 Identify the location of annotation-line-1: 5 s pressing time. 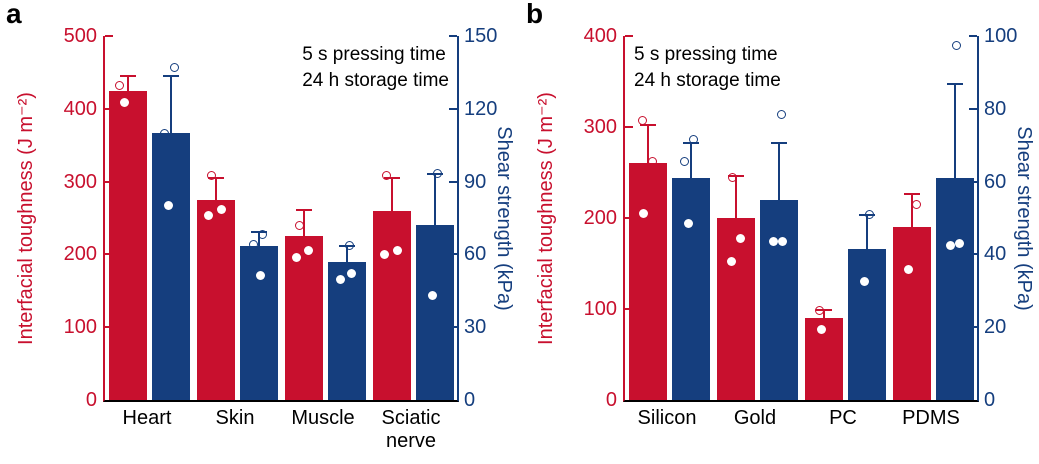
(706, 54).